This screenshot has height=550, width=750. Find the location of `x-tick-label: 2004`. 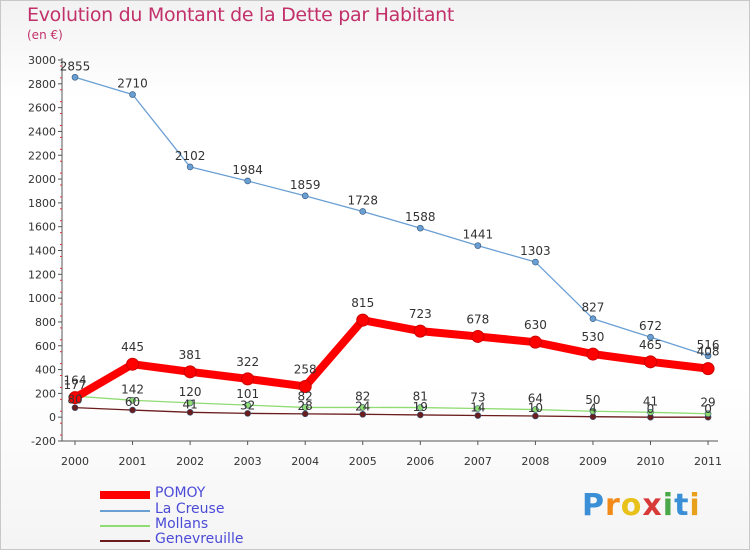

x-tick-label: 2004 is located at coordinates (305, 461).